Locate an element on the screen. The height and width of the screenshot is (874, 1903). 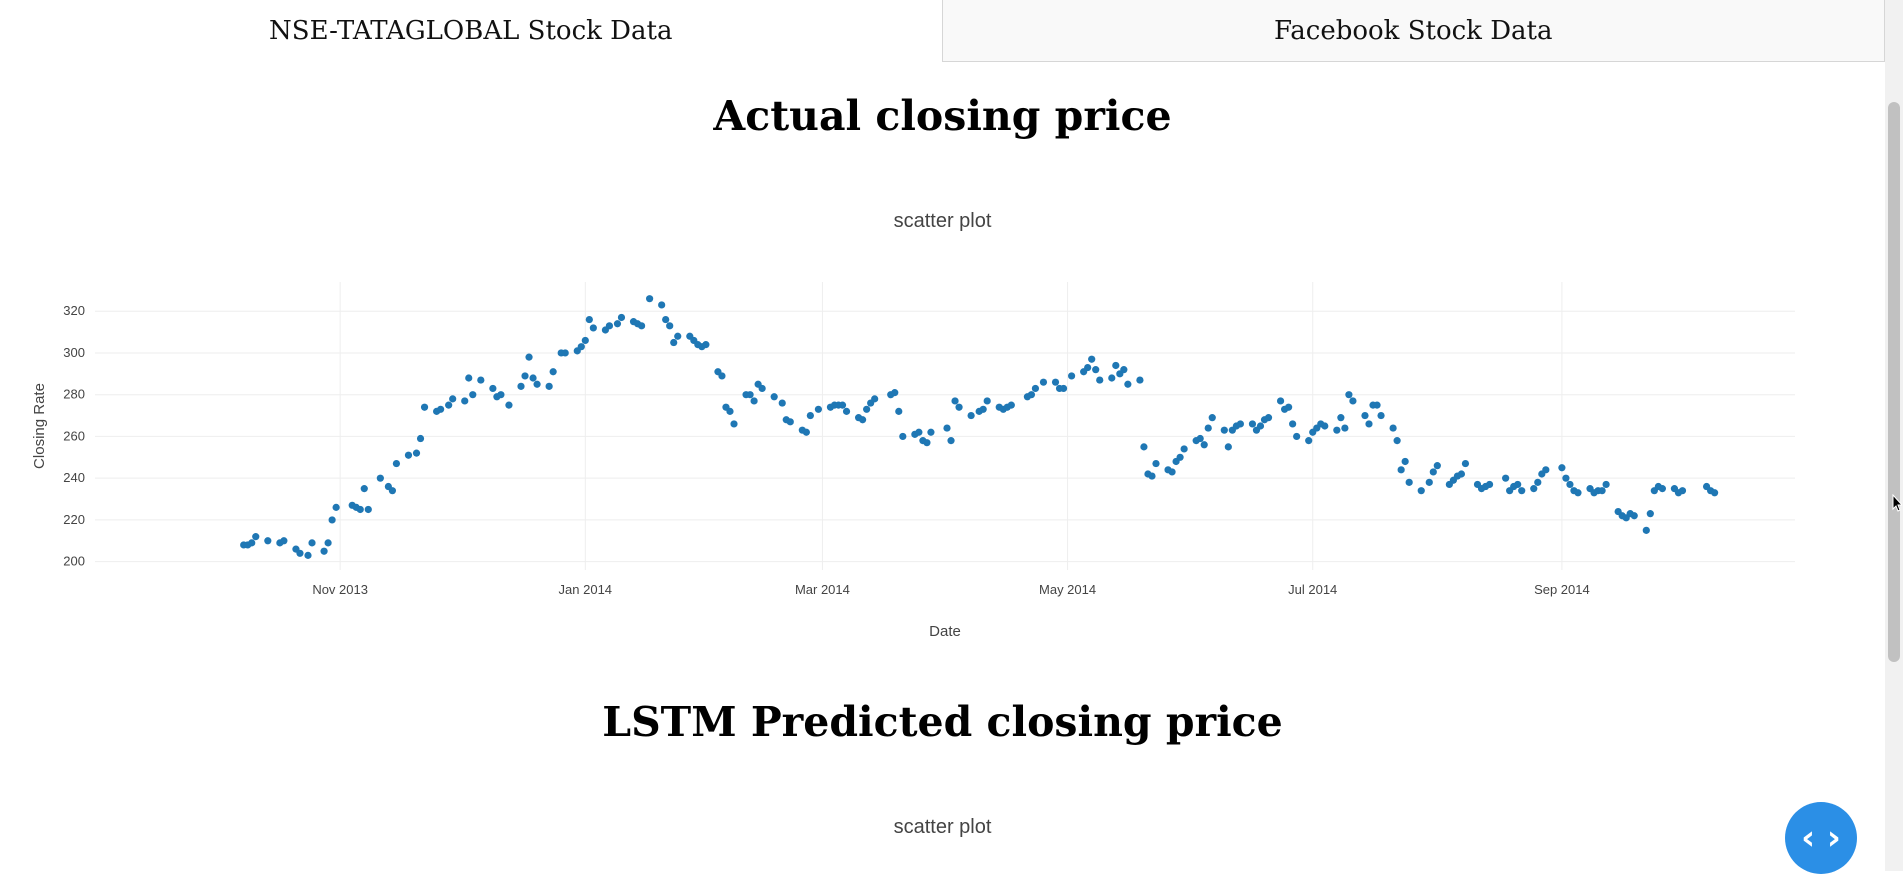
y-tick-label: 320 is located at coordinates (74, 310).